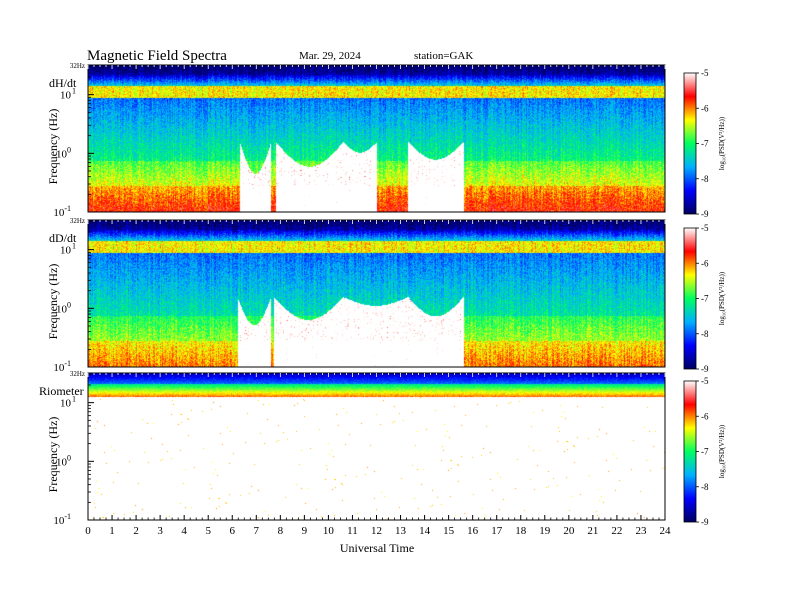 The image size is (792, 612). What do you see at coordinates (592, 531) in the screenshot?
I see `x-tick-label: 21` at bounding box center [592, 531].